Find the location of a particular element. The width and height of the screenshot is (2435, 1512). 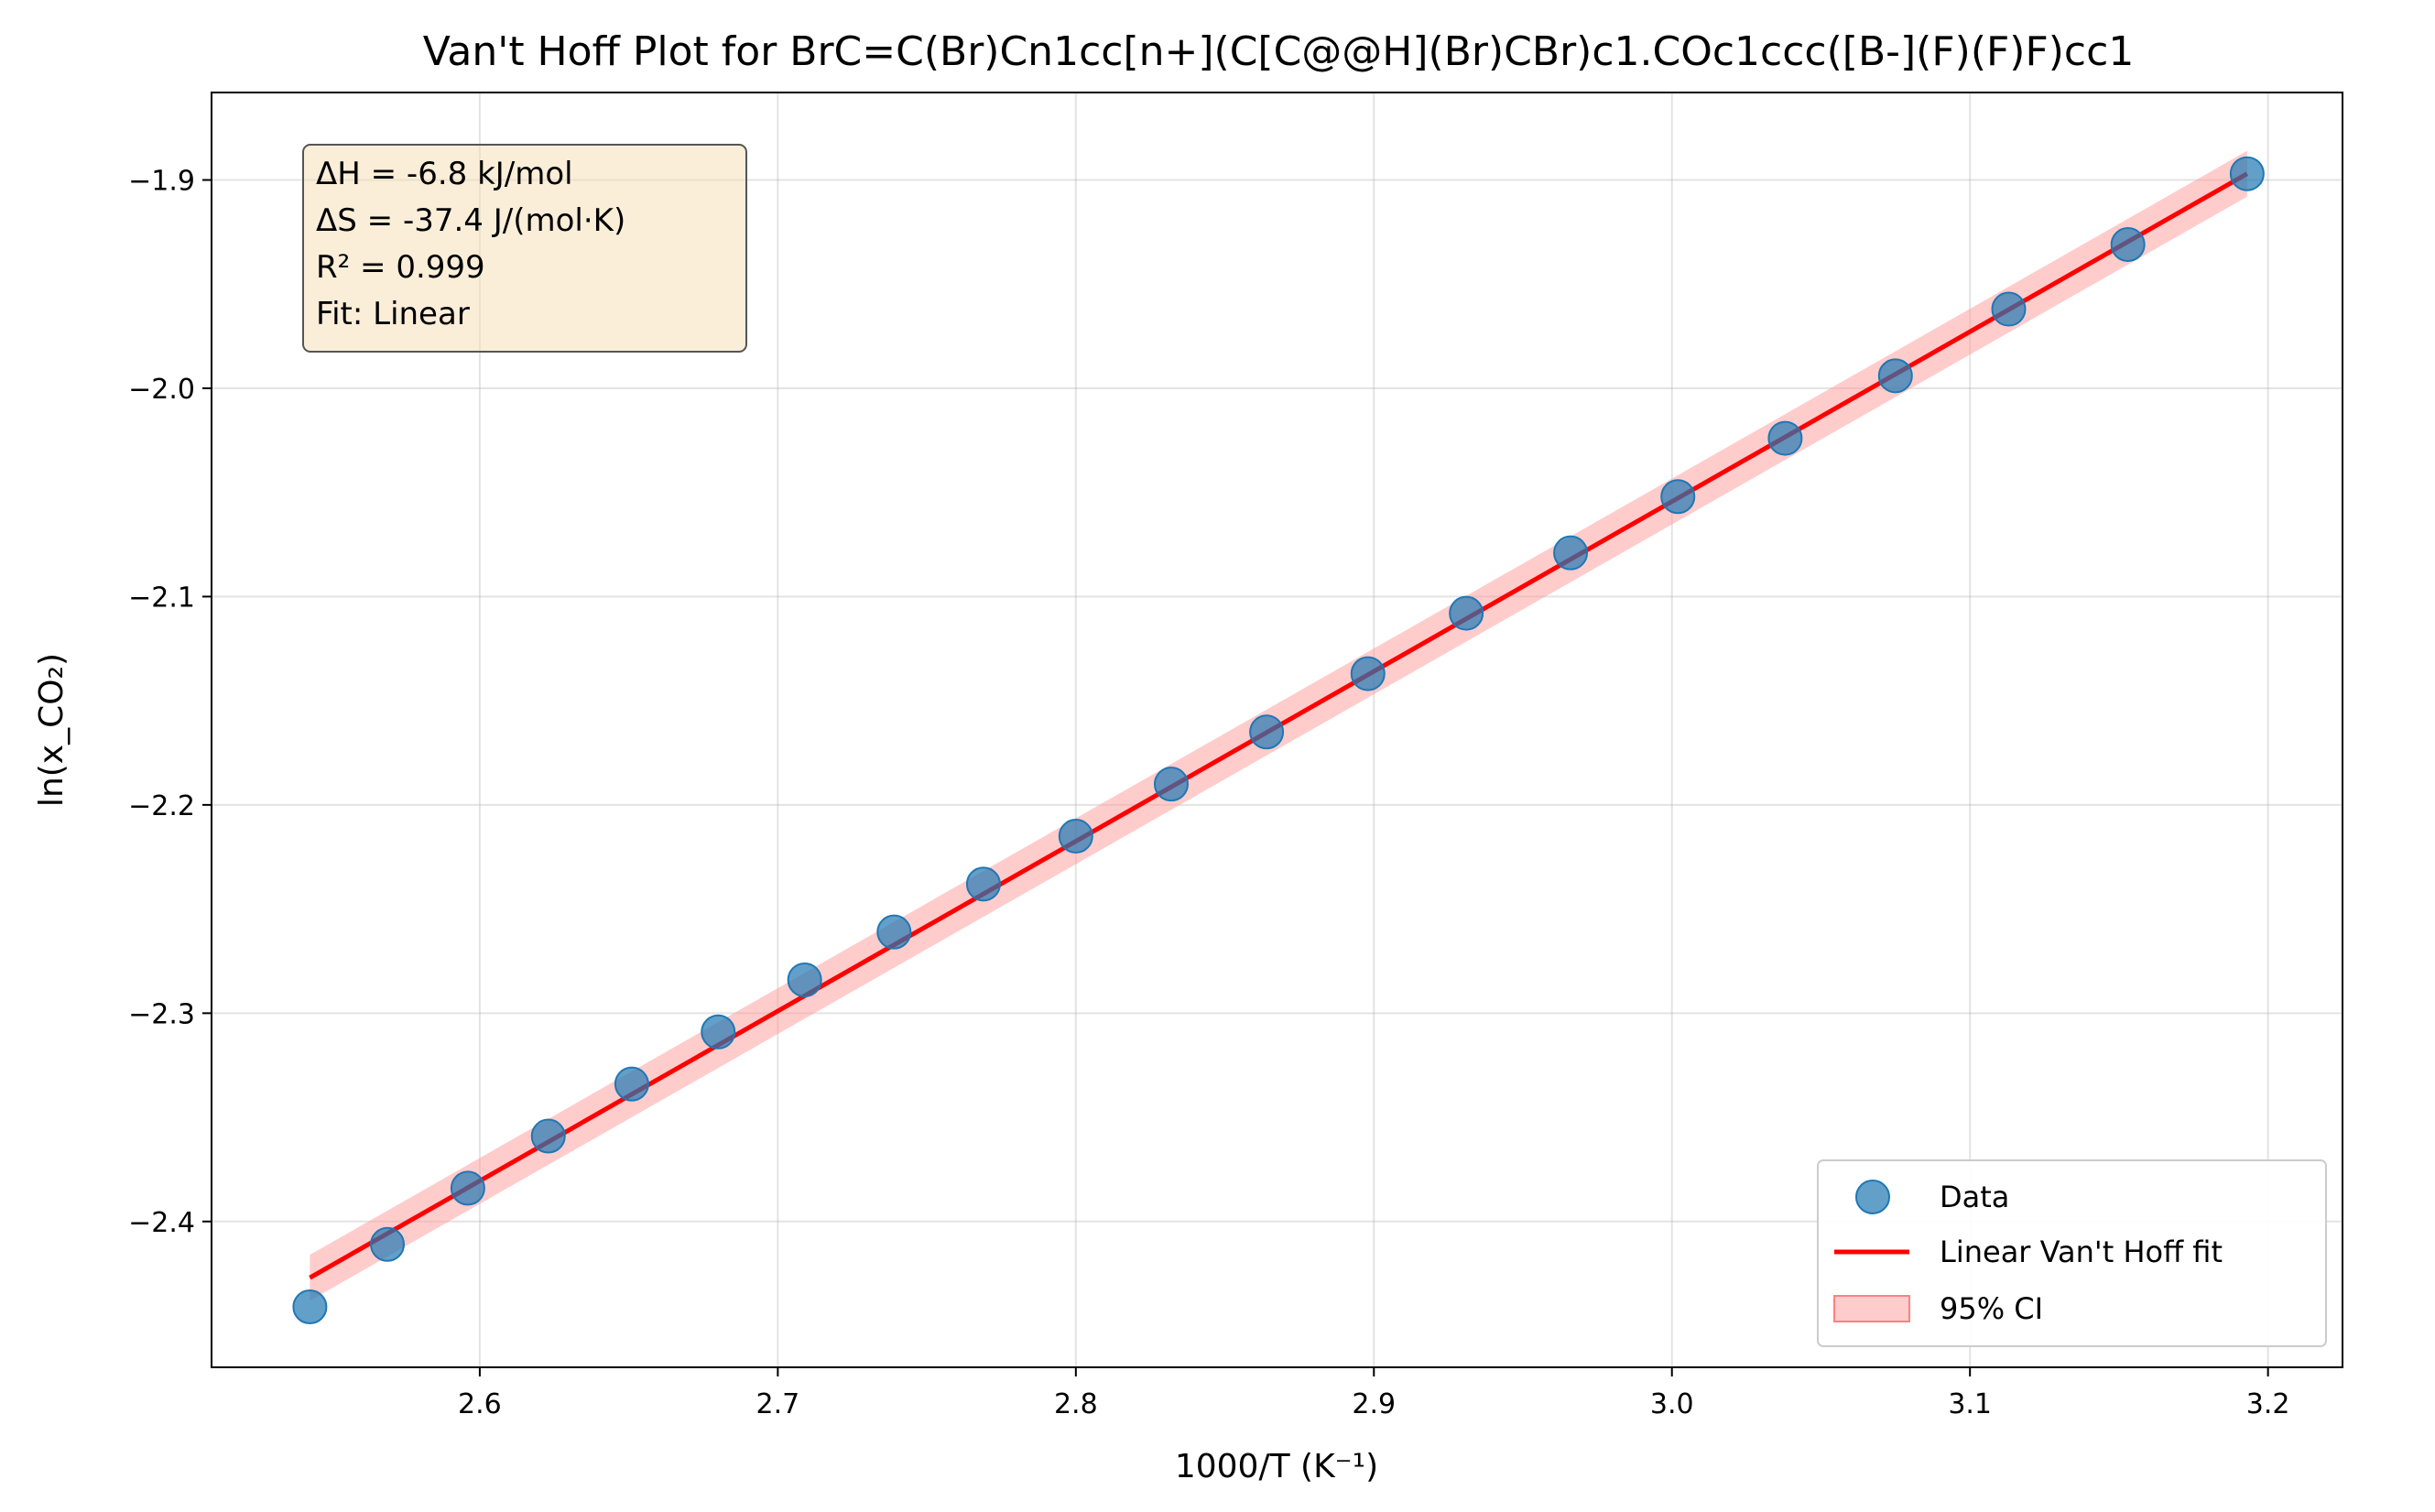

y-tick-label: −2.2 is located at coordinates (161, 806).